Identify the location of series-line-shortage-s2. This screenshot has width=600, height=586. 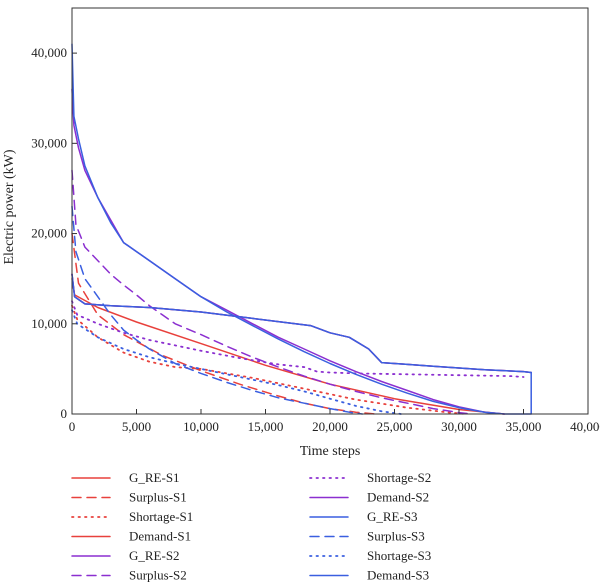
(298, 339).